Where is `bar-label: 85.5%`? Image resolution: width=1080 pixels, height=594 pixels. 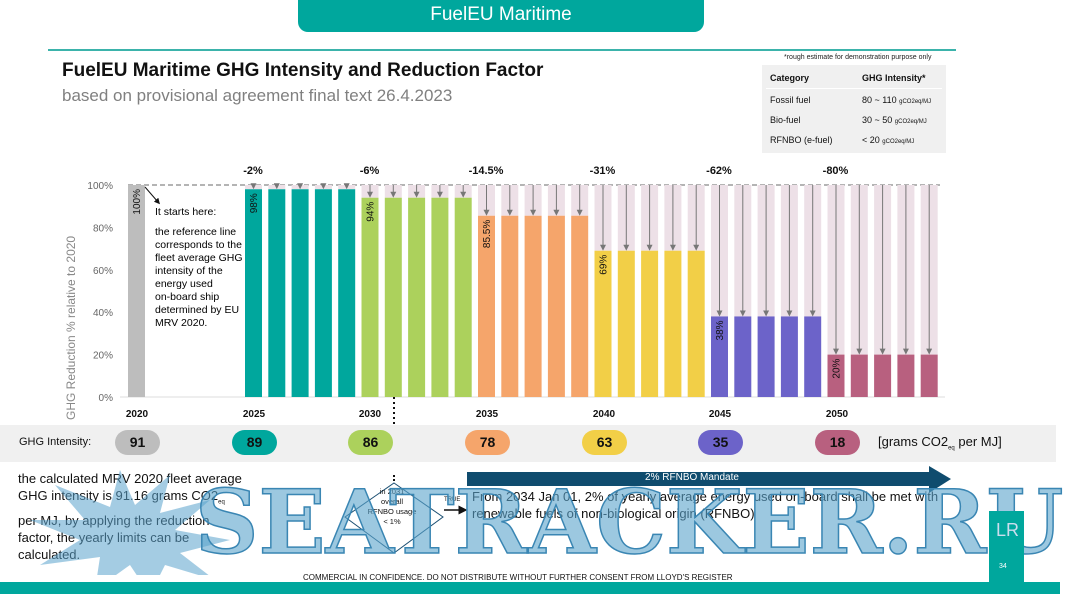 bar-label: 85.5% is located at coordinates (487, 234).